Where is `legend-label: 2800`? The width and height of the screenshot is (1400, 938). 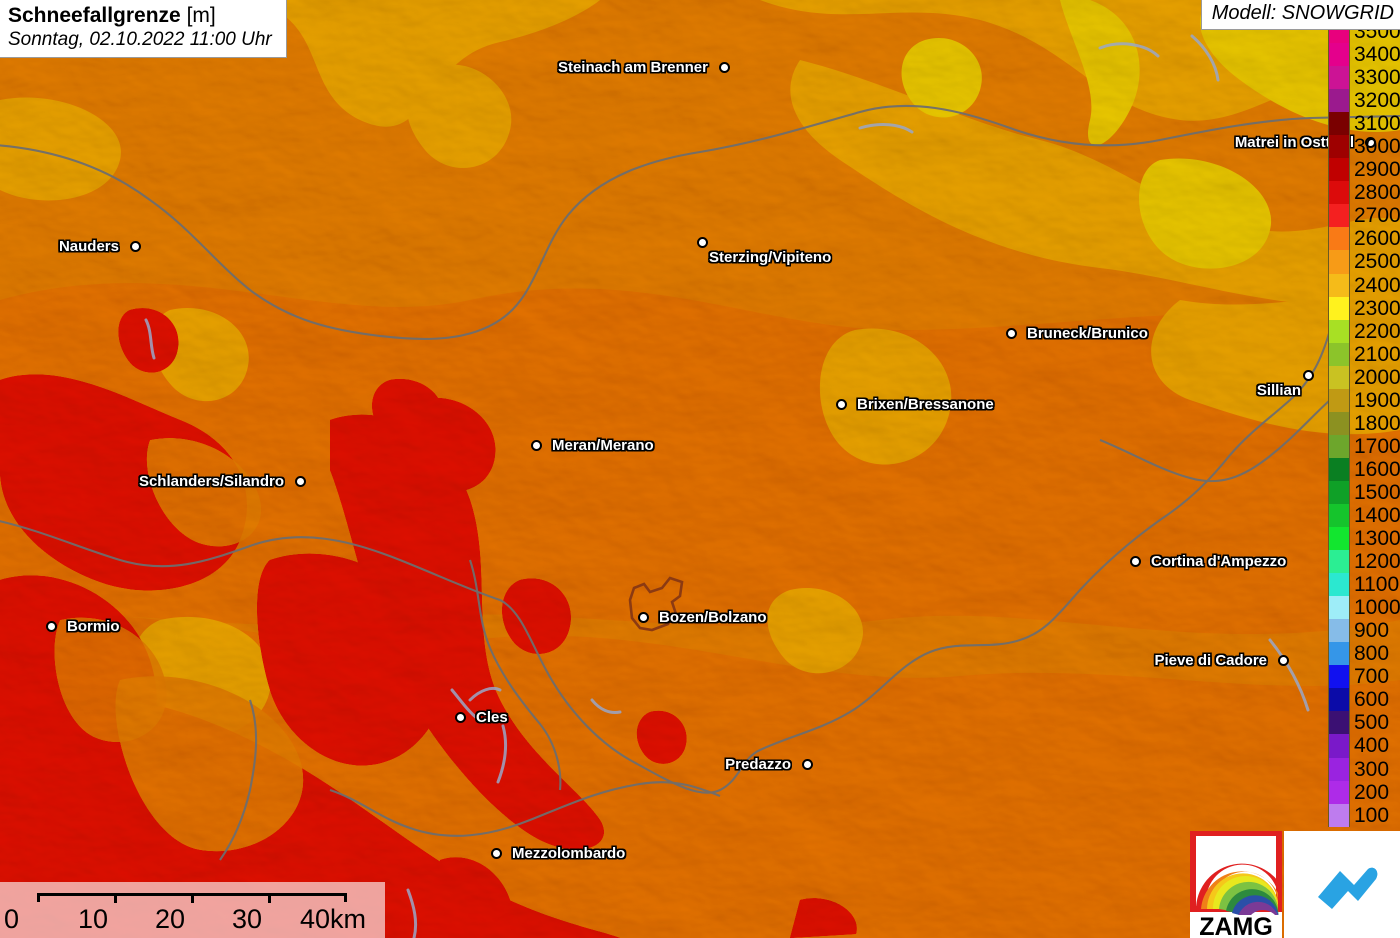
legend-label: 2800 is located at coordinates (1377, 193).